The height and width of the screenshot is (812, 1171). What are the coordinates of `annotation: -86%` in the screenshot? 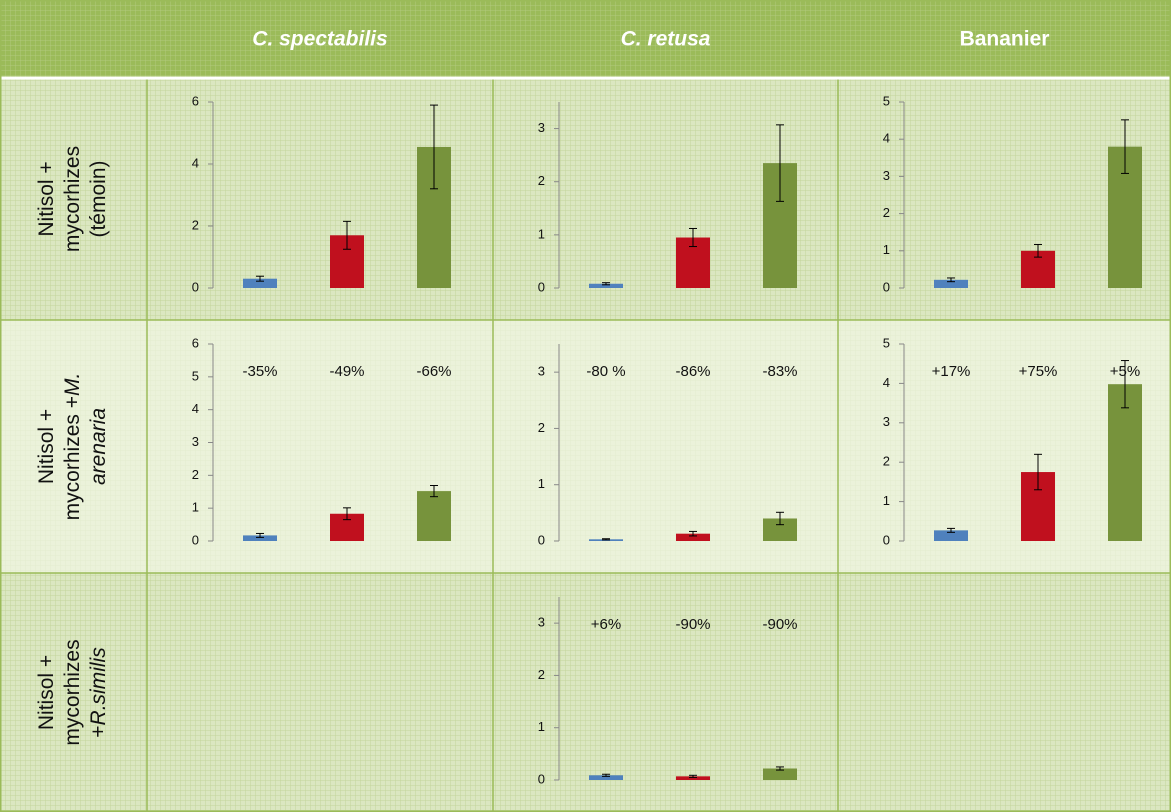 It's located at (692, 371).